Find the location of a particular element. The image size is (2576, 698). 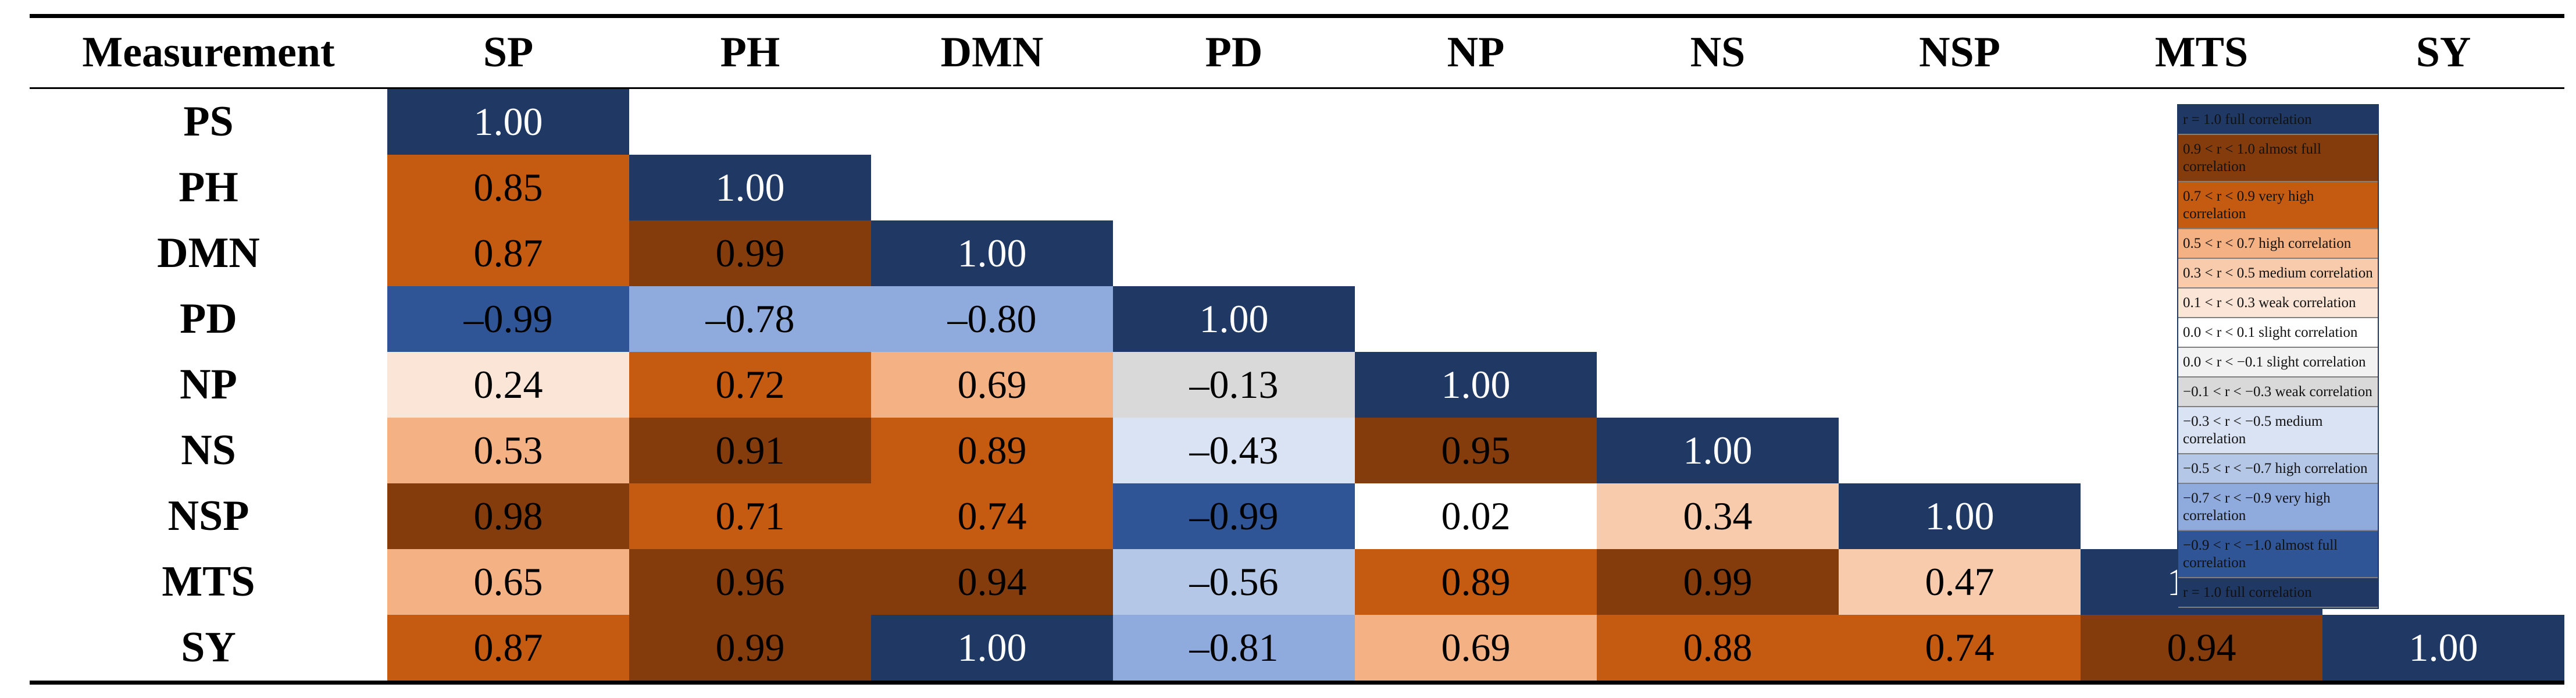

legend-entry: −0.1 < r < −0.3 weak correlation is located at coordinates (2278, 392).